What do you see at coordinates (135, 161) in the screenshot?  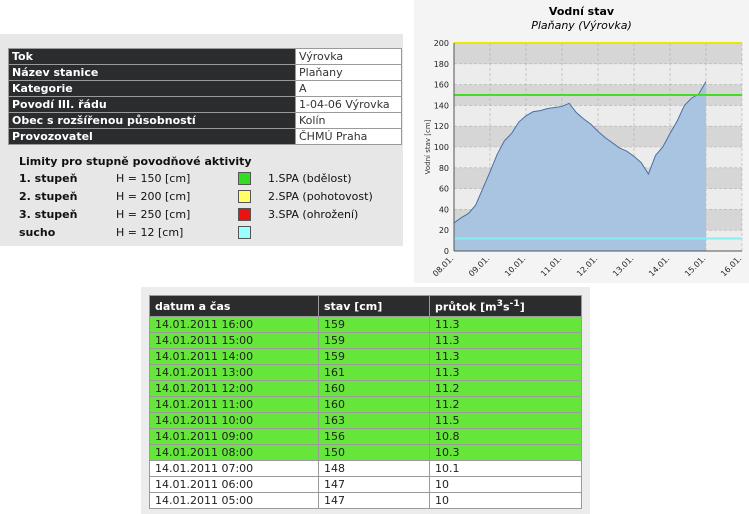 I see `limits-title: Limity pro stupně povodňové aktivity` at bounding box center [135, 161].